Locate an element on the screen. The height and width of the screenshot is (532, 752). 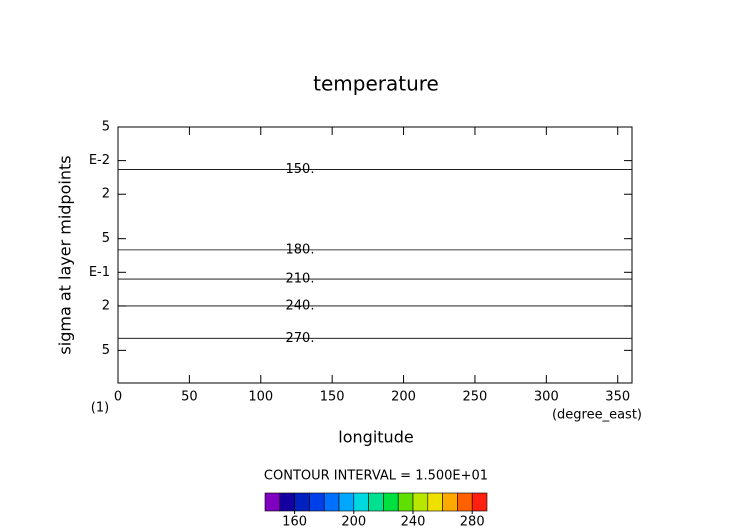
colorbar-label: 200 is located at coordinates (353, 522).